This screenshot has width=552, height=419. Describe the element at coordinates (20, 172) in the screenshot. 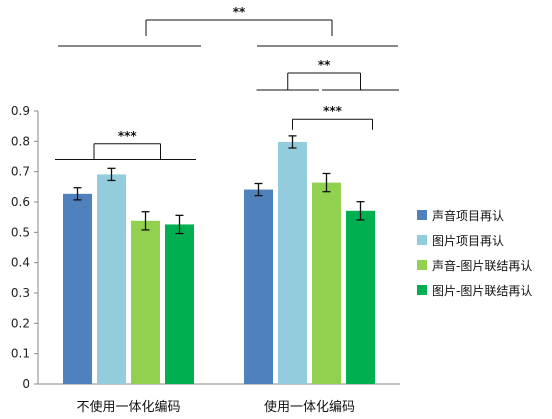

I see `y-tick-label: 0.7` at that location.